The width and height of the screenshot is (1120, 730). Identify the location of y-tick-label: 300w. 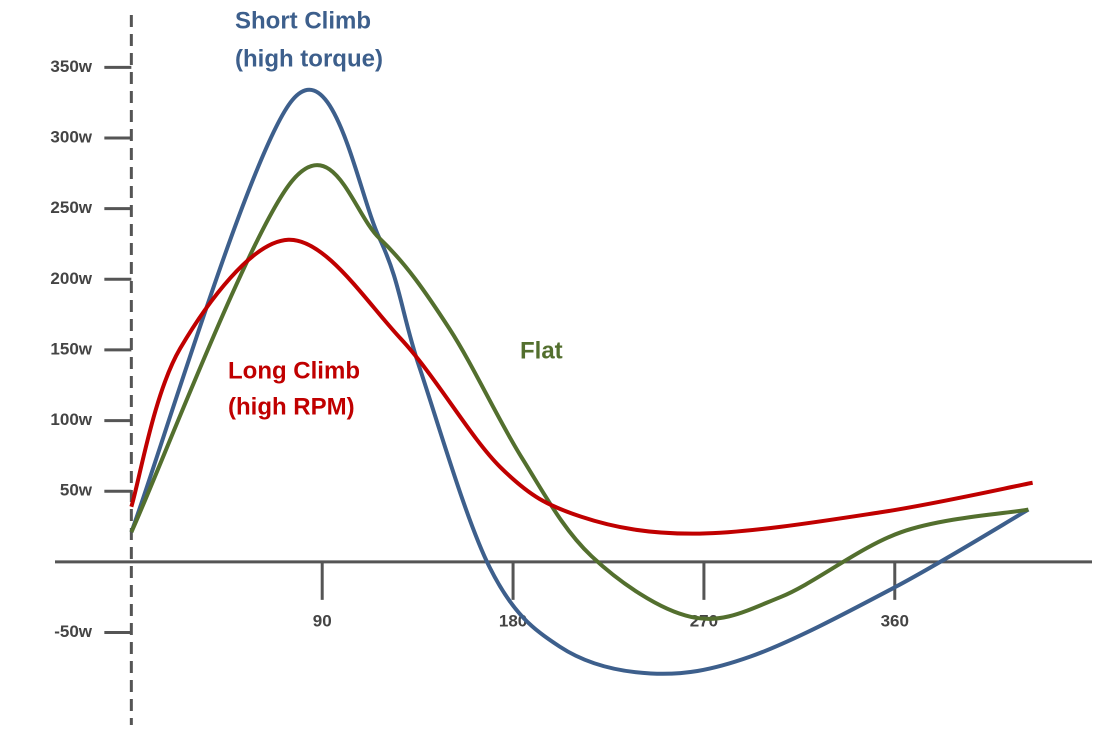
(71, 137).